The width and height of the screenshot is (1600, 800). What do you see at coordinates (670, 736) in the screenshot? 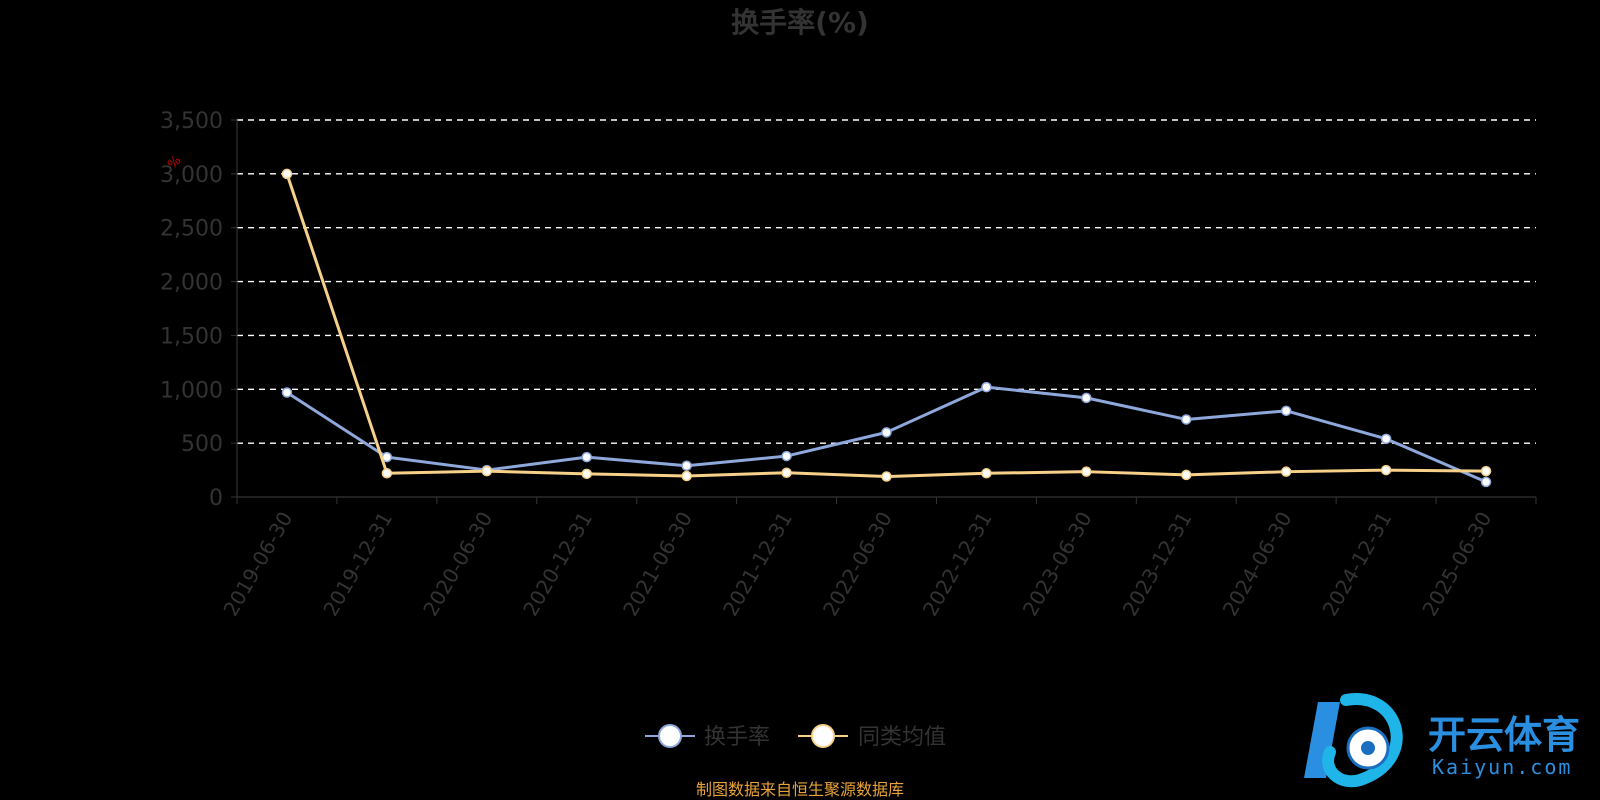
I see `legend-marker-turnover` at bounding box center [670, 736].